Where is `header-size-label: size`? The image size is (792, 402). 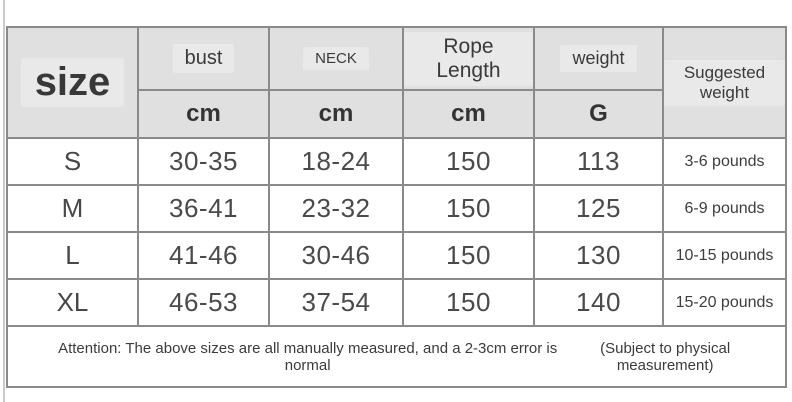
header-size-label: size is located at coordinates (72, 82).